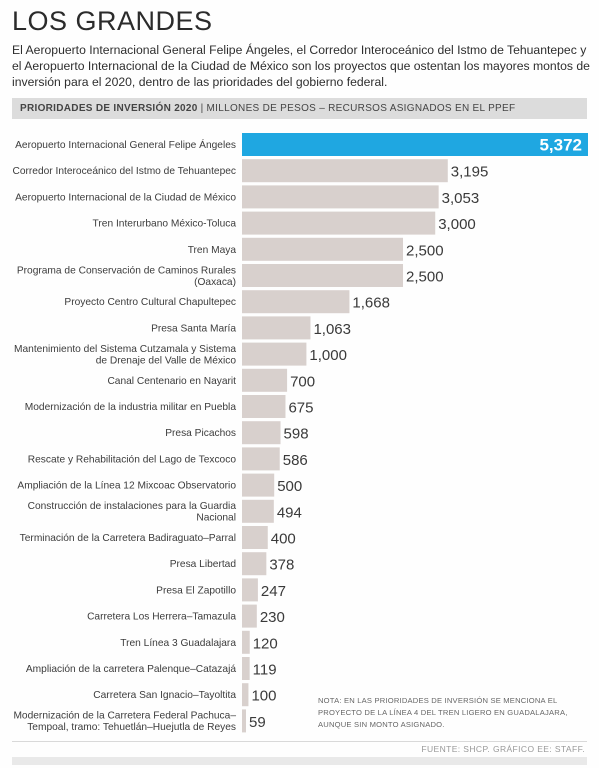 The height and width of the screenshot is (768, 599). I want to click on value-label-10: 700, so click(302, 381).